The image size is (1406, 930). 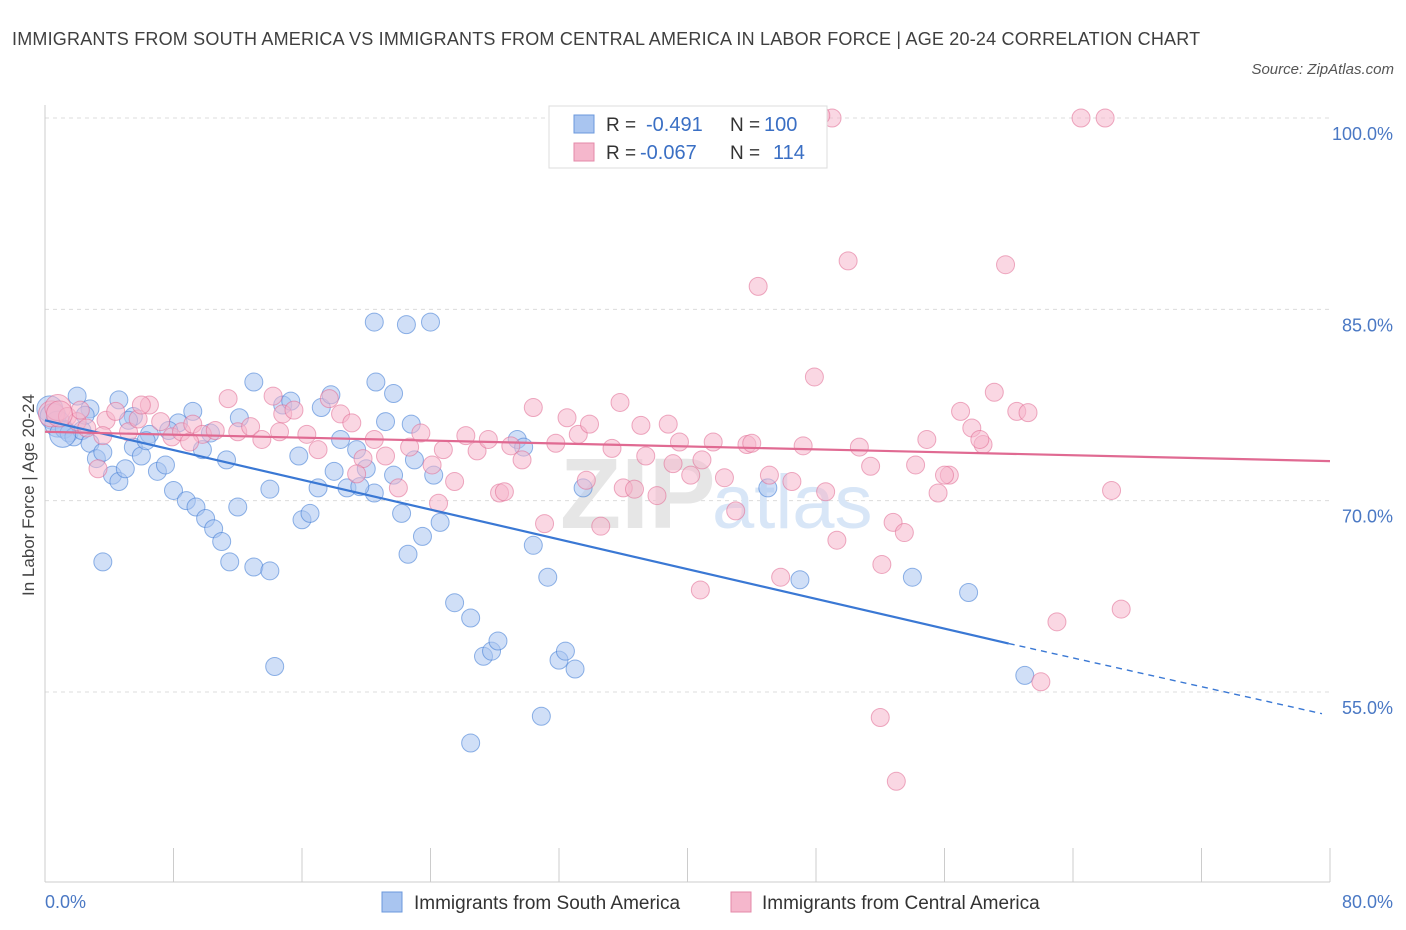 I want to click on legend-n-label-south: N =, so click(x=745, y=125).